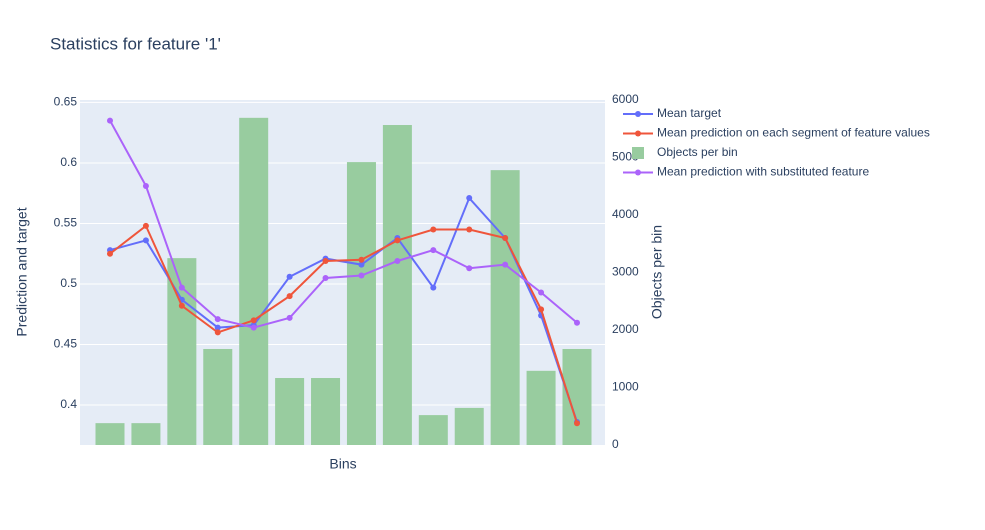 The image size is (985, 530). What do you see at coordinates (625, 387) in the screenshot?
I see `y2-tick-label: 1000` at bounding box center [625, 387].